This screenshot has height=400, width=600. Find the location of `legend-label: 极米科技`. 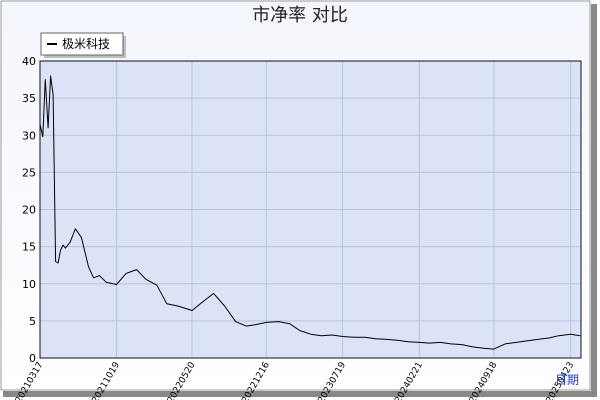

legend-label: 极米科技 is located at coordinates (86, 44).